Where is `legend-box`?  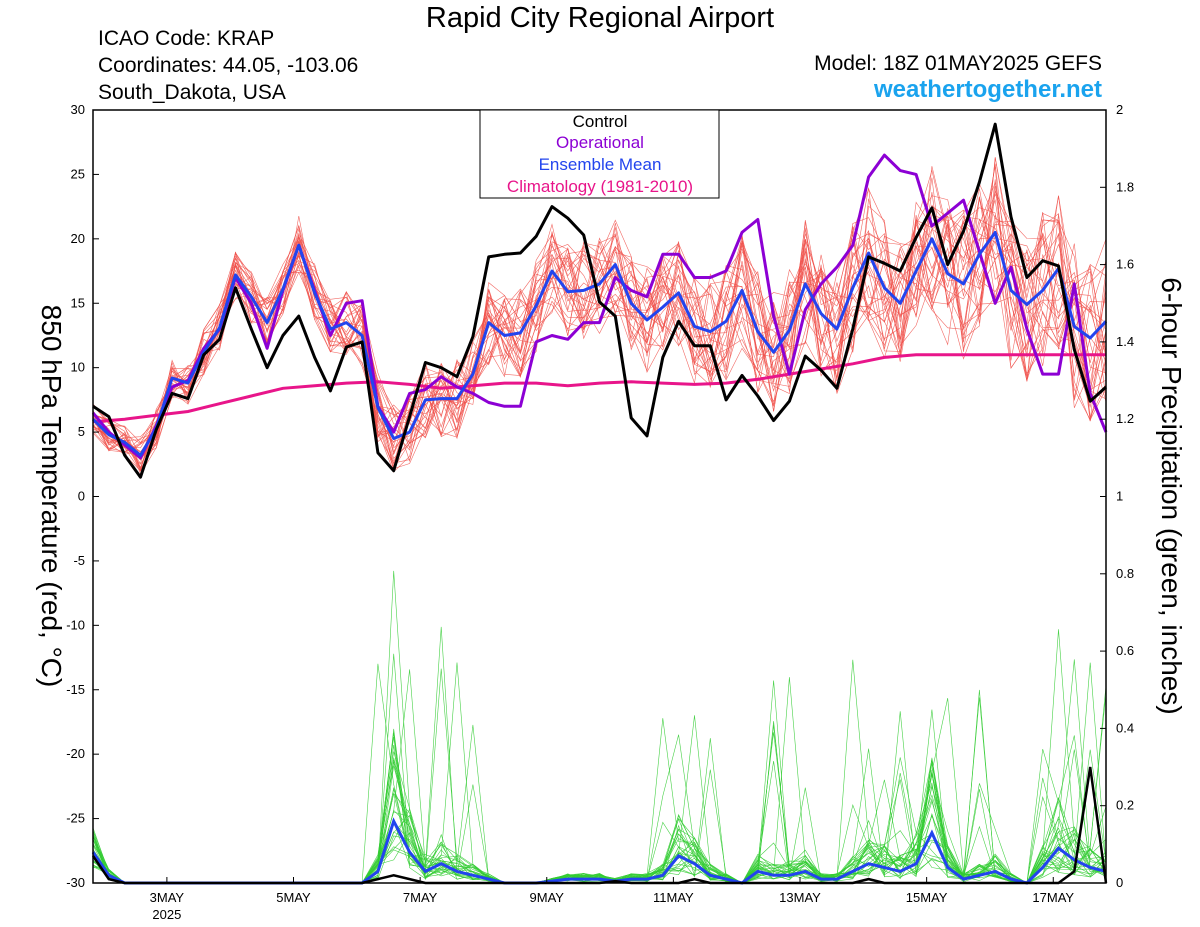
legend-box is located at coordinates (599, 154).